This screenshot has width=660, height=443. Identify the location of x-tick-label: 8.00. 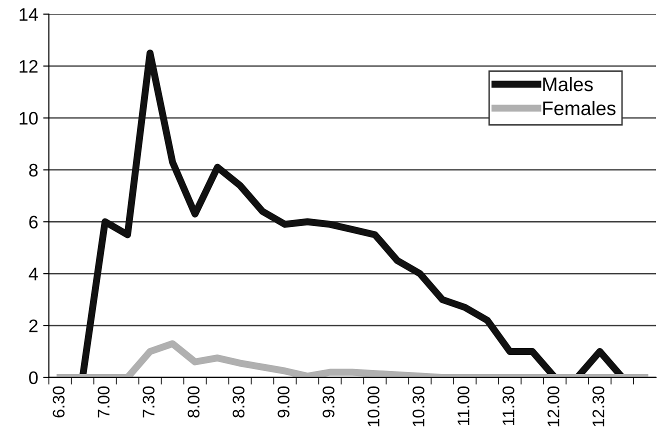
(194, 402).